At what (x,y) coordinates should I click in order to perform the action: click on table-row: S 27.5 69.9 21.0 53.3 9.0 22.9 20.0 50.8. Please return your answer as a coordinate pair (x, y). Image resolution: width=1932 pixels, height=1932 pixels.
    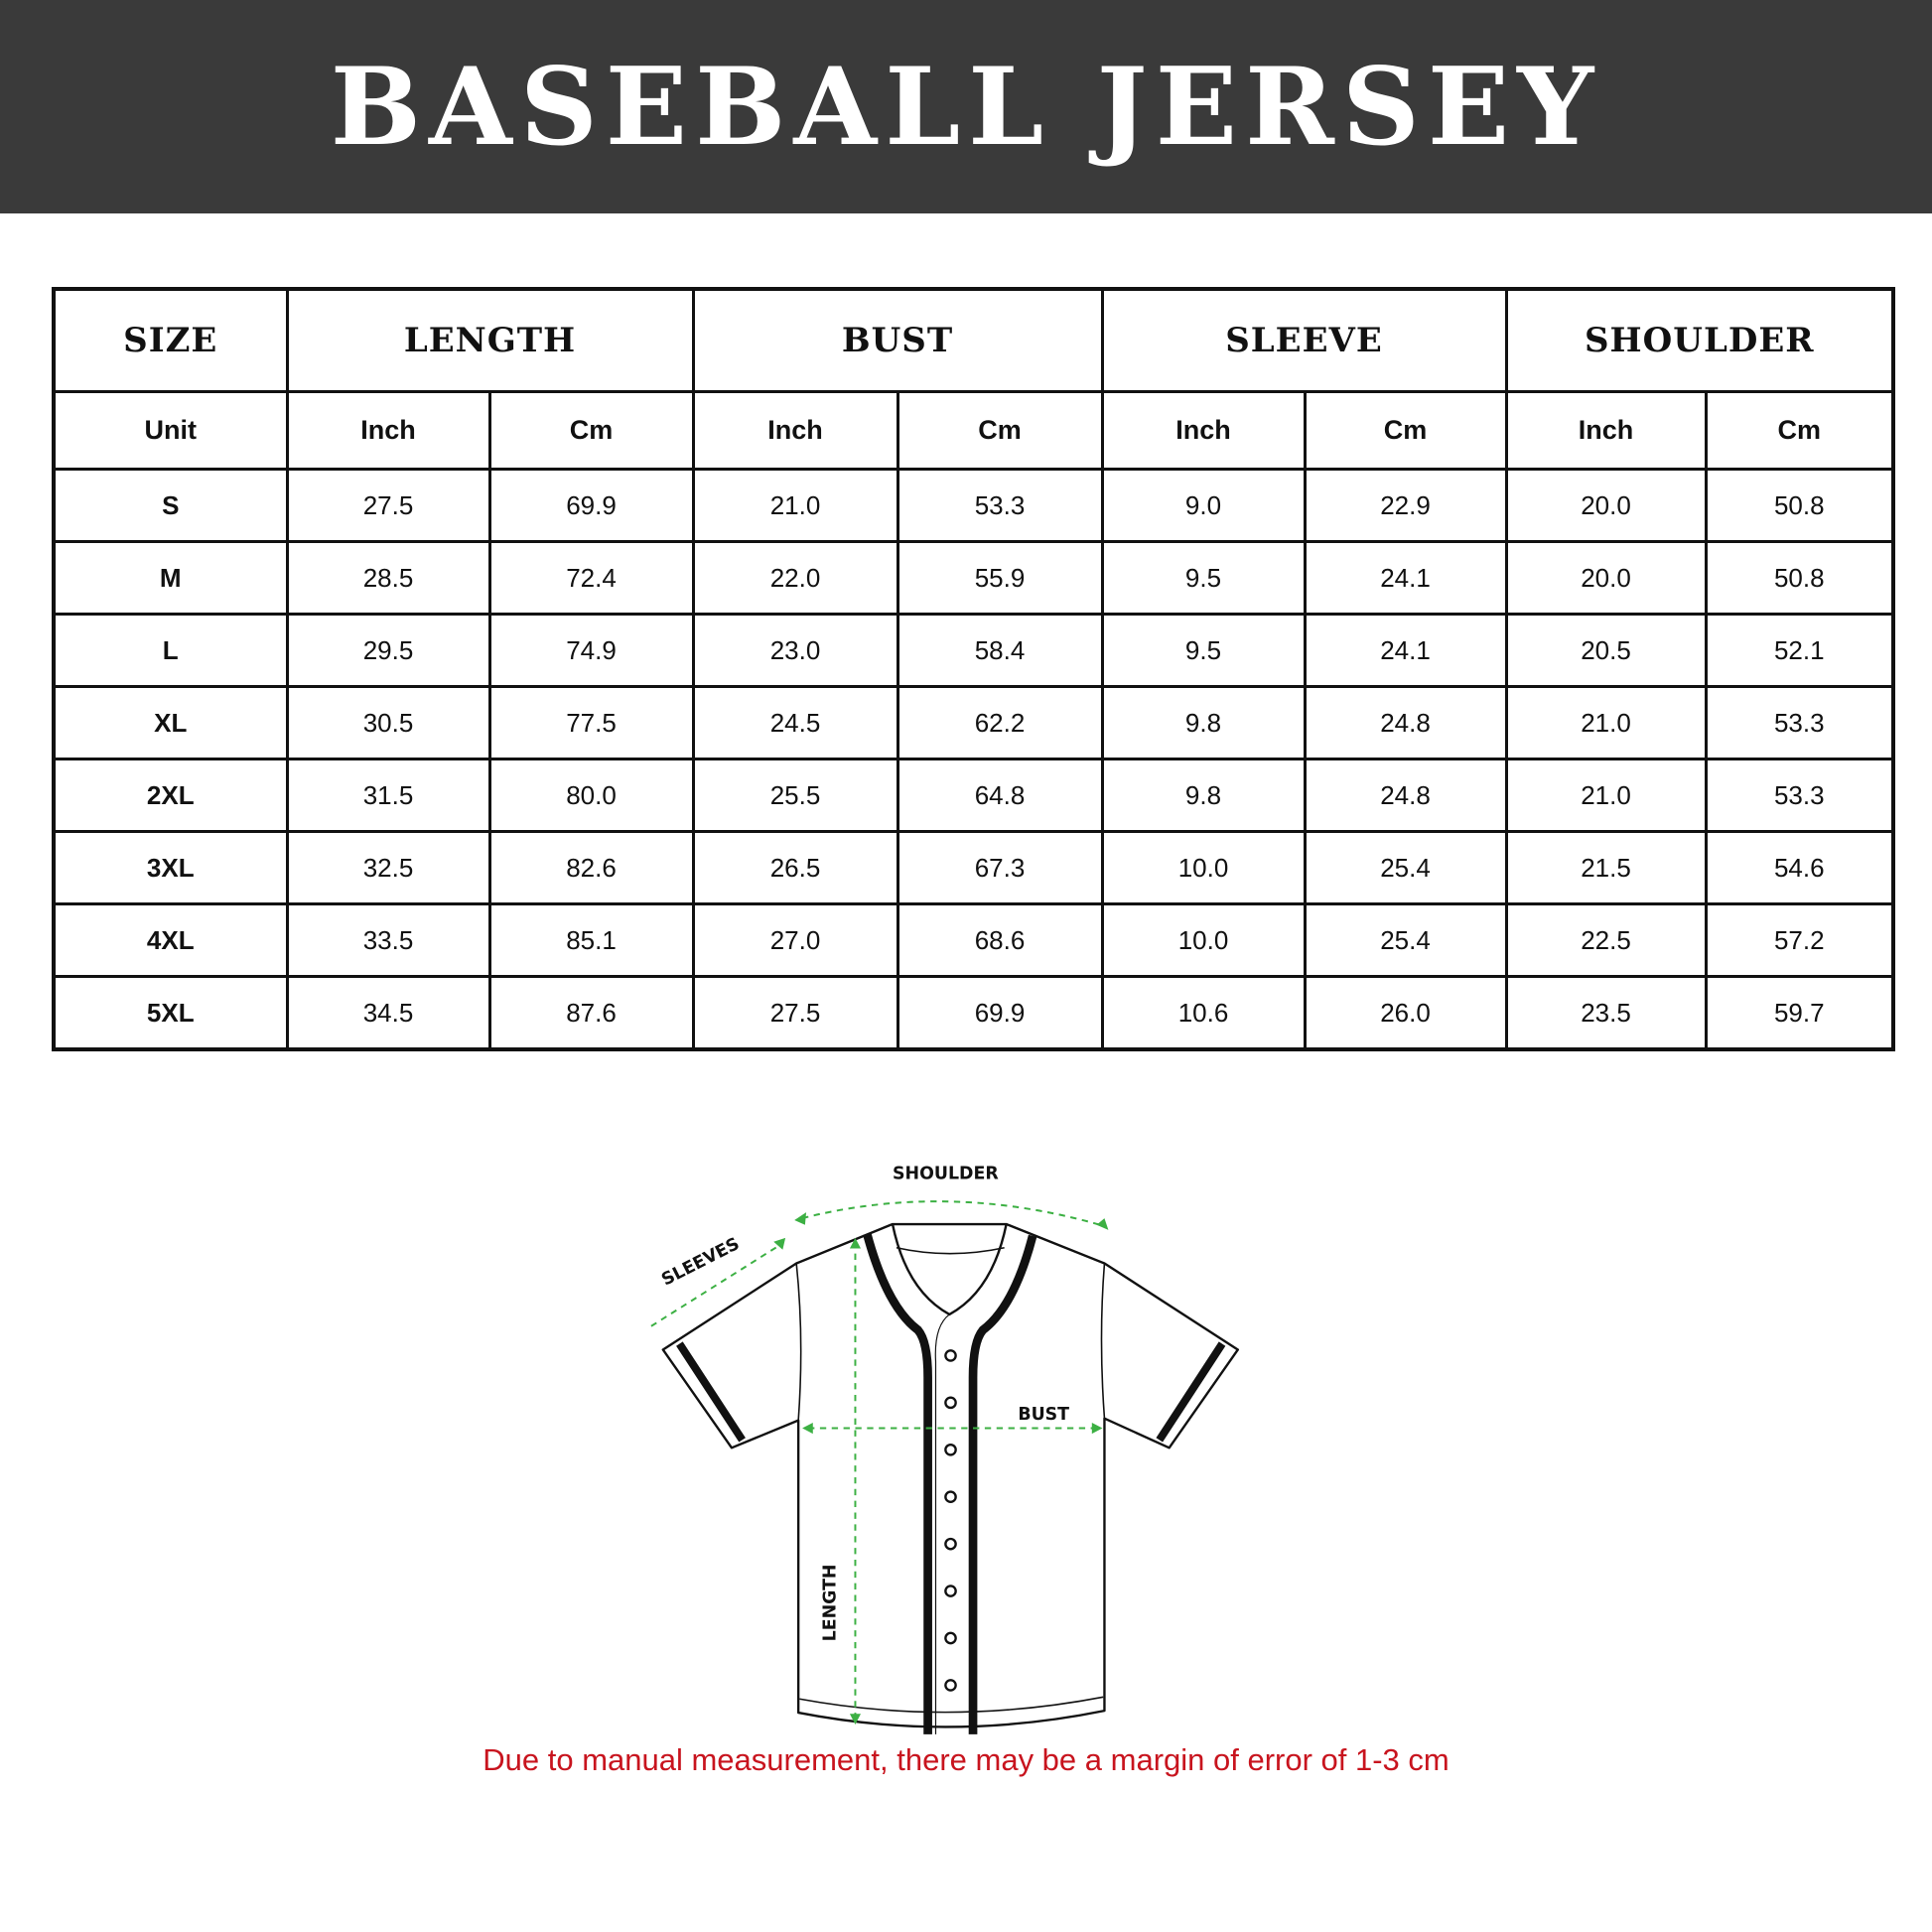
    Looking at the image, I should click on (974, 505).